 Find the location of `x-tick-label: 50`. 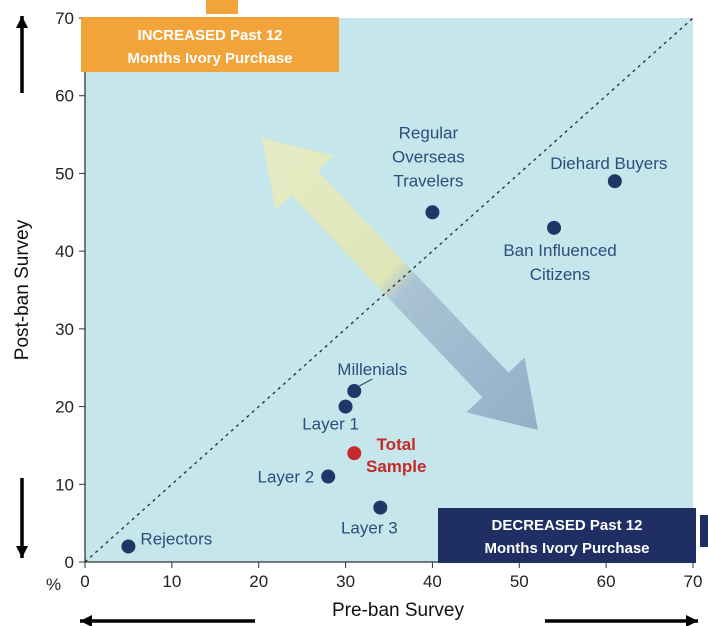

x-tick-label: 50 is located at coordinates (519, 581).